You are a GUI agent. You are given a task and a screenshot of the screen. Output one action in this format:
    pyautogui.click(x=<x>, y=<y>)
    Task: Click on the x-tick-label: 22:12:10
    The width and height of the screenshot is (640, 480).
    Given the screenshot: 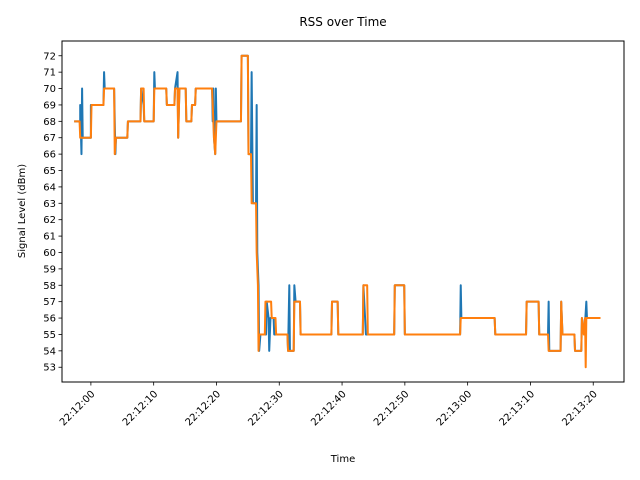 What is the action you would take?
    pyautogui.click(x=141, y=409)
    